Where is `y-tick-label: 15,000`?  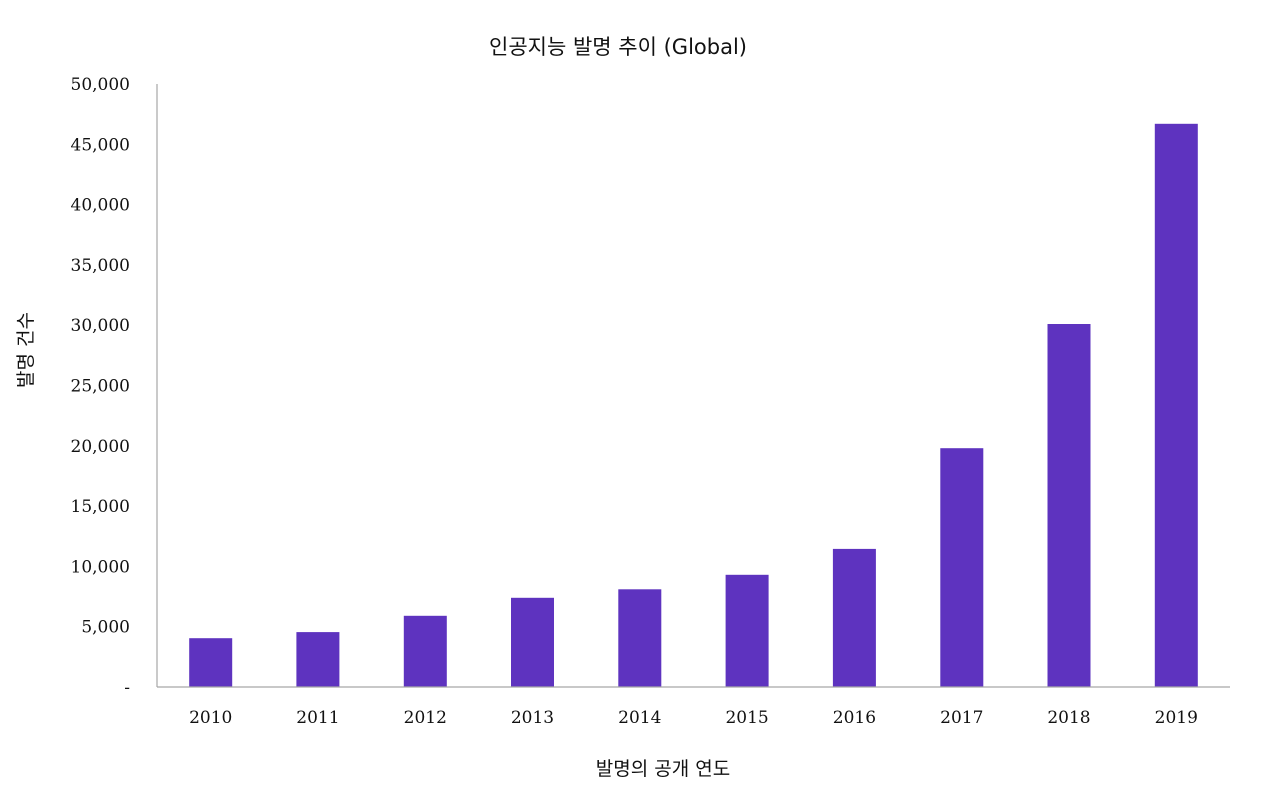
y-tick-label: 15,000 is located at coordinates (100, 507).